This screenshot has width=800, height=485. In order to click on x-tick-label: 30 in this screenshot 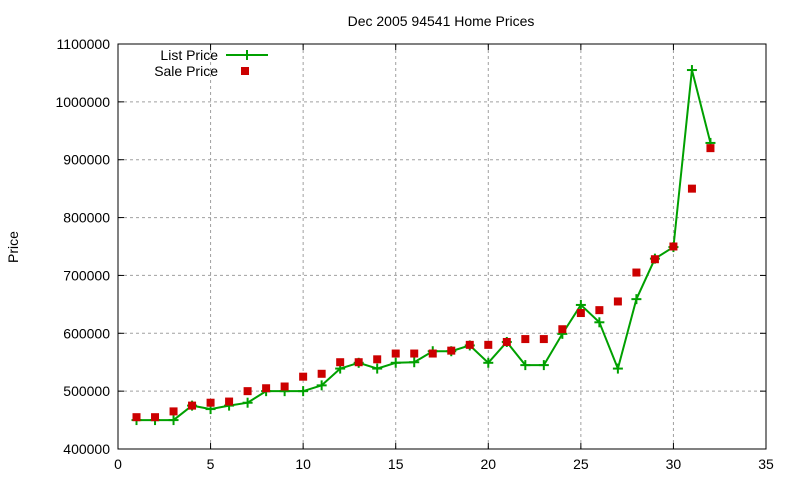, I will do `click(674, 464)`.